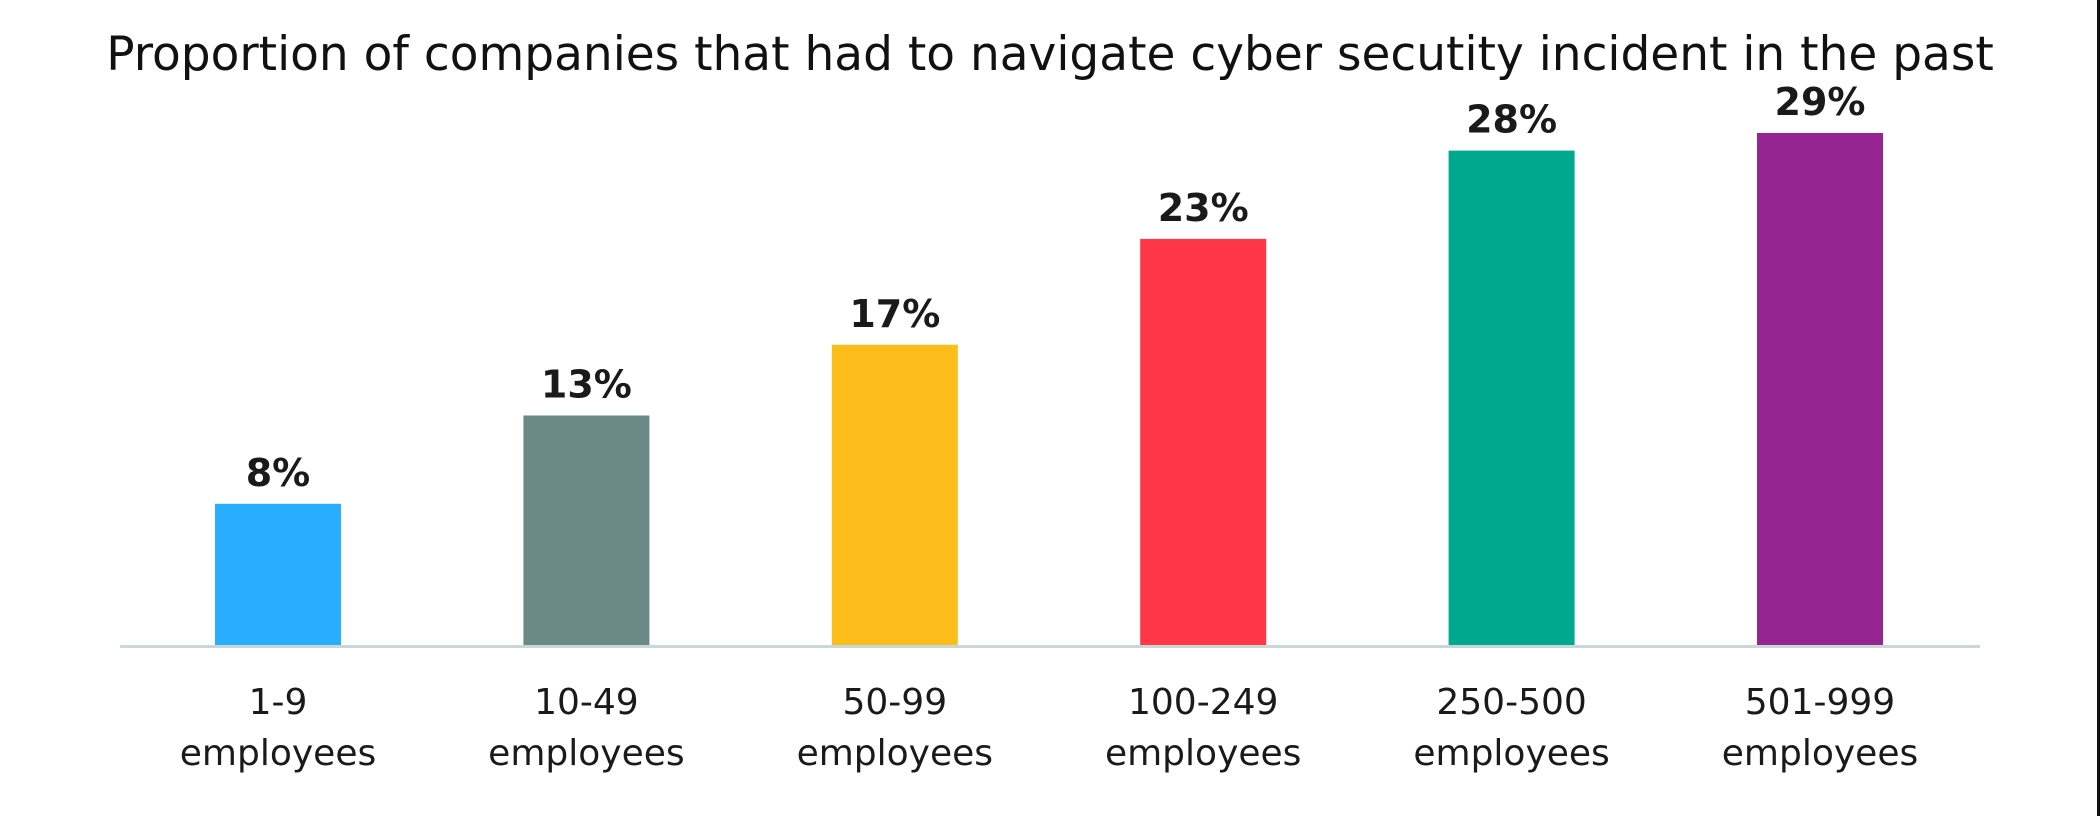 Image resolution: width=2100 pixels, height=816 pixels. Describe the element at coordinates (1203, 728) in the screenshot. I see `category-label-100-249: 100-249 employees` at that location.